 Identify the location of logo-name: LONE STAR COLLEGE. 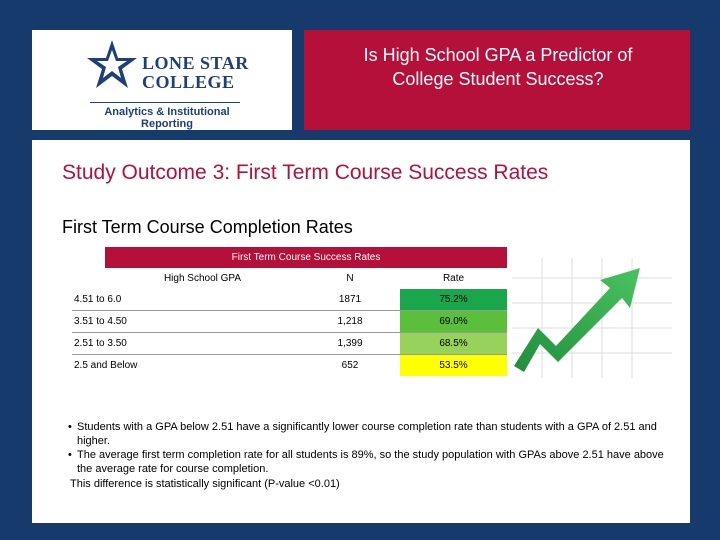
(195, 73).